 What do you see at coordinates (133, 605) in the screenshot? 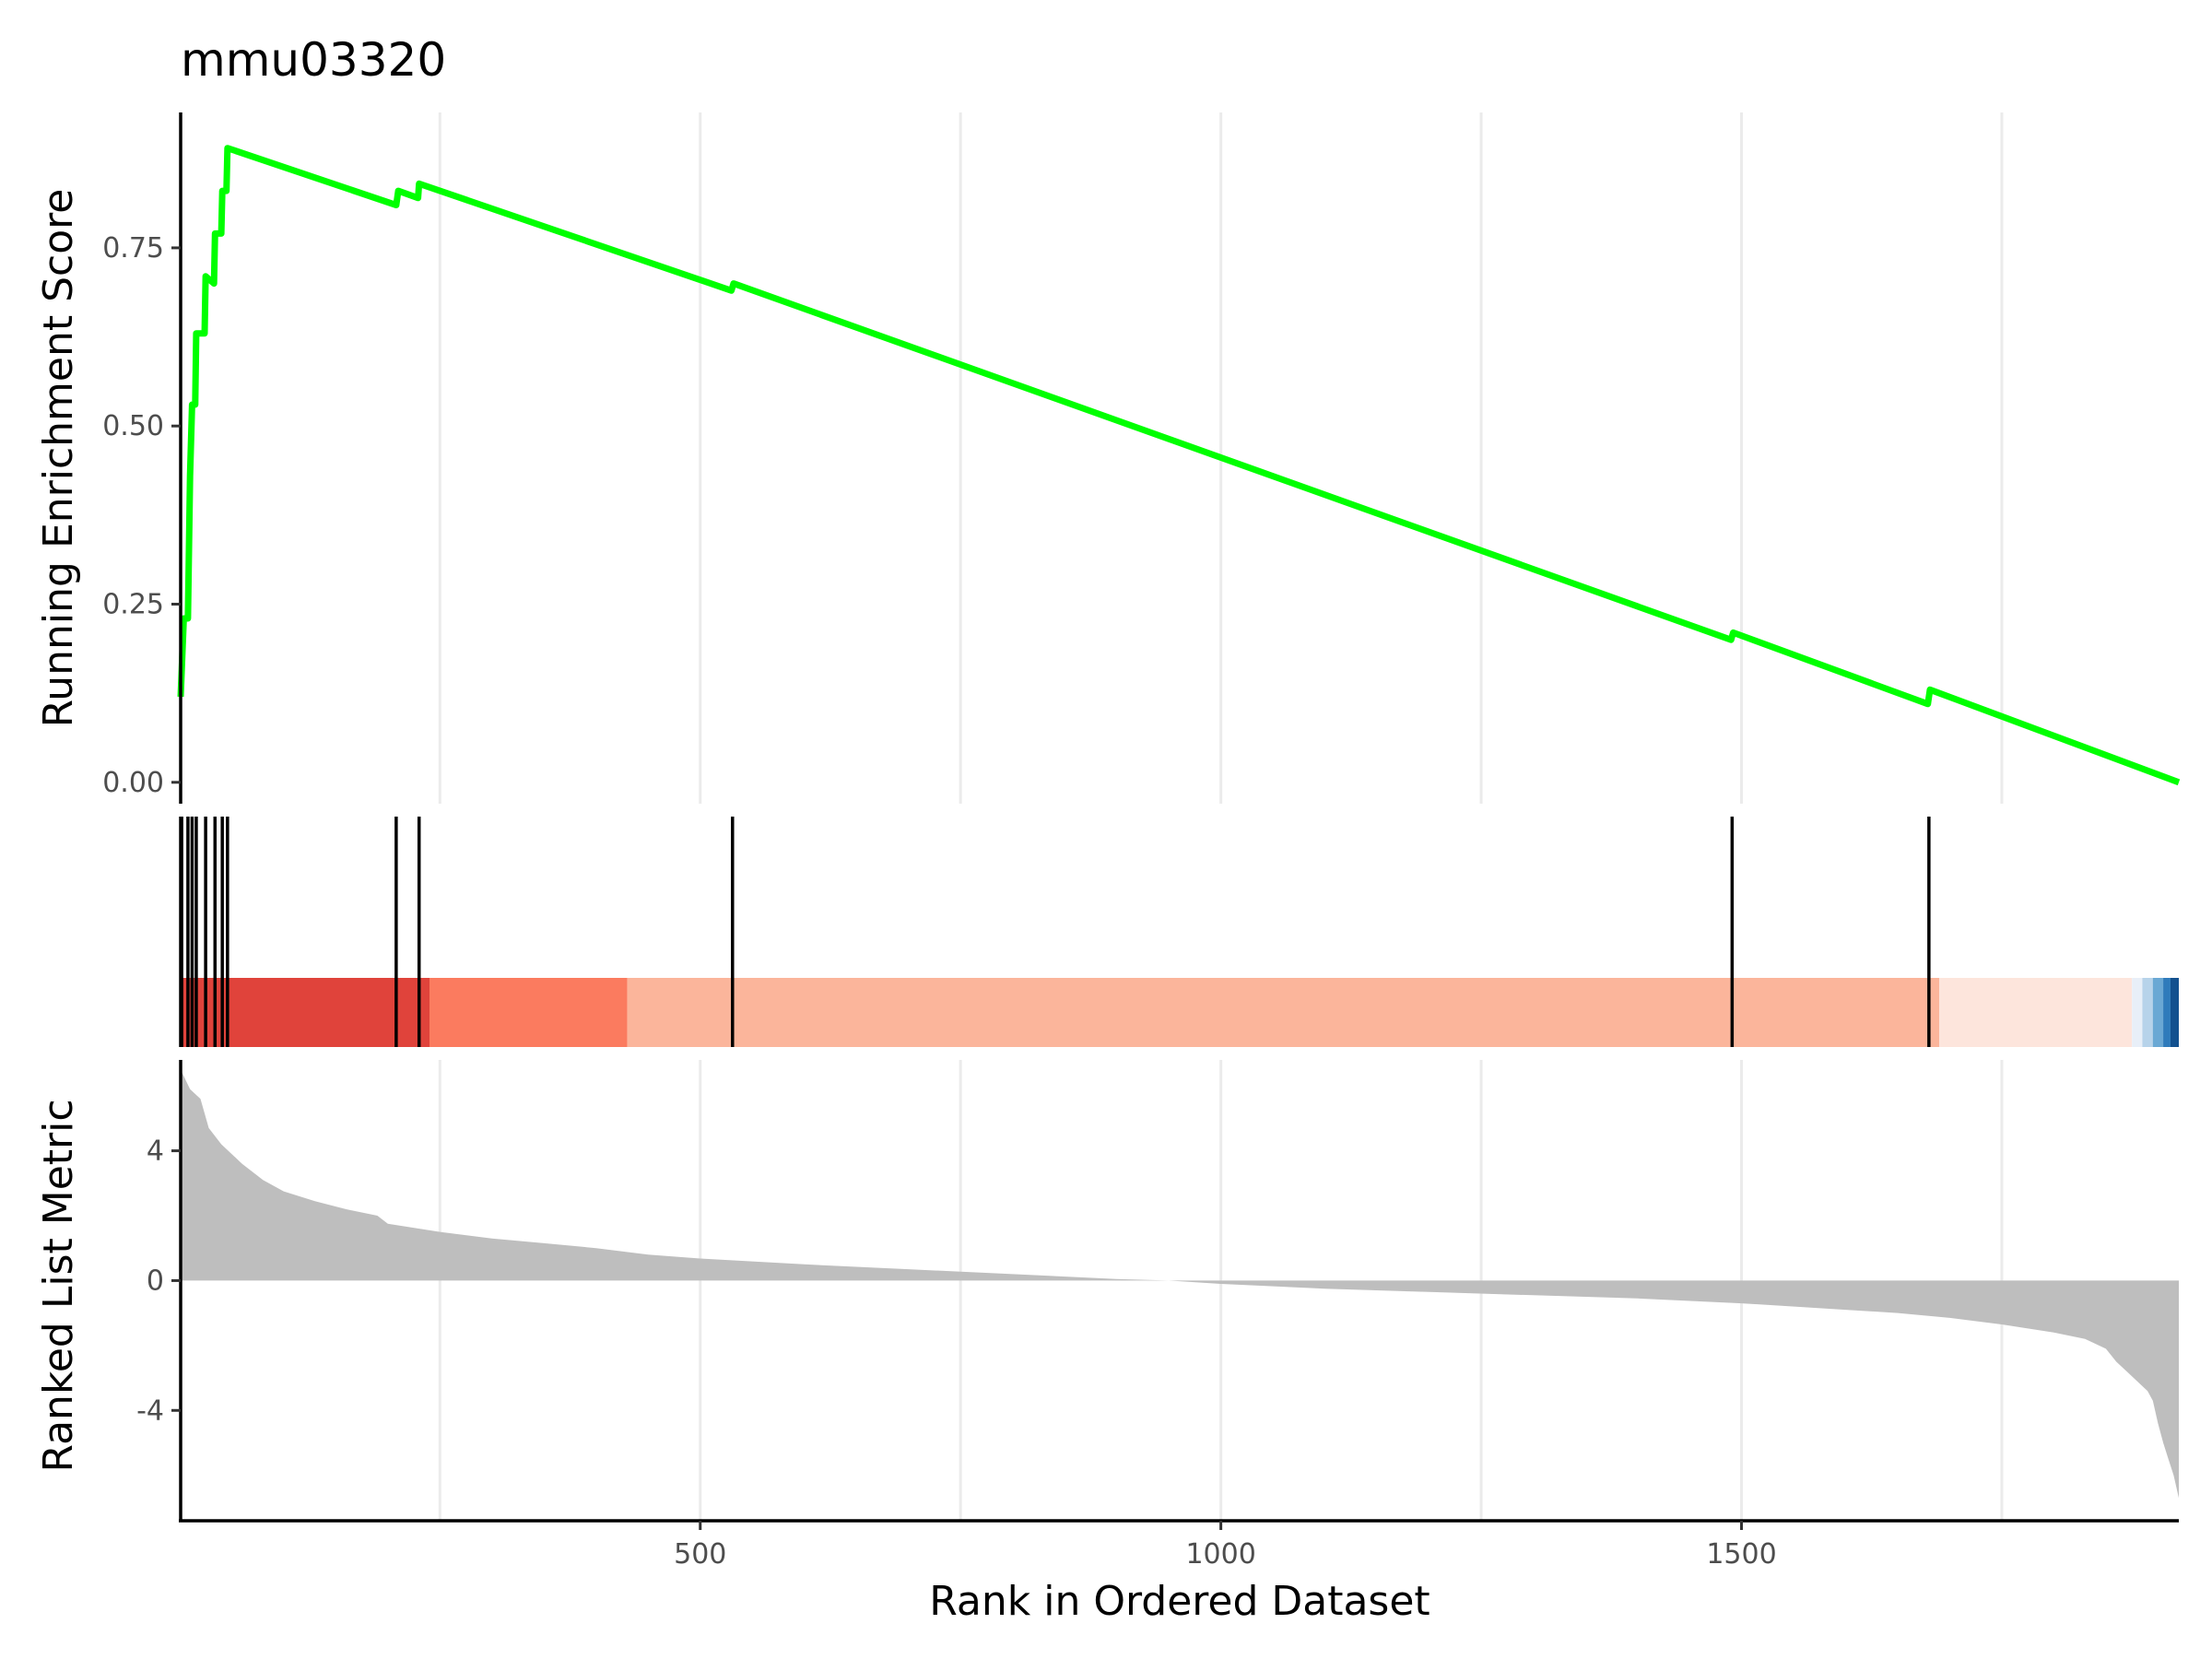
I see `enrichment-y-tick-label: 0.25` at bounding box center [133, 605].